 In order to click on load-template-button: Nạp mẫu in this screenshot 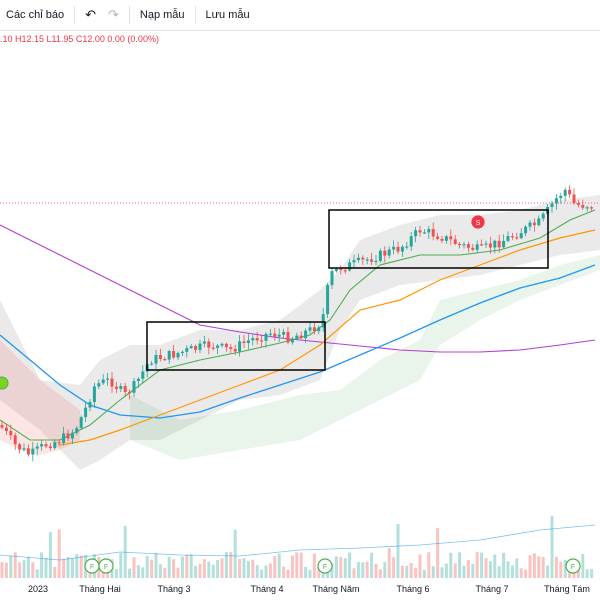, I will do `click(162, 15)`.